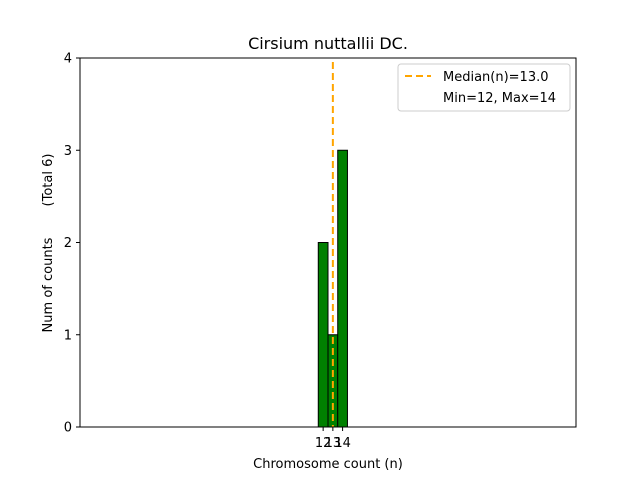 Image resolution: width=640 pixels, height=480 pixels. I want to click on y-axis-ticks: 0 1 2 3 4, so click(72, 244).